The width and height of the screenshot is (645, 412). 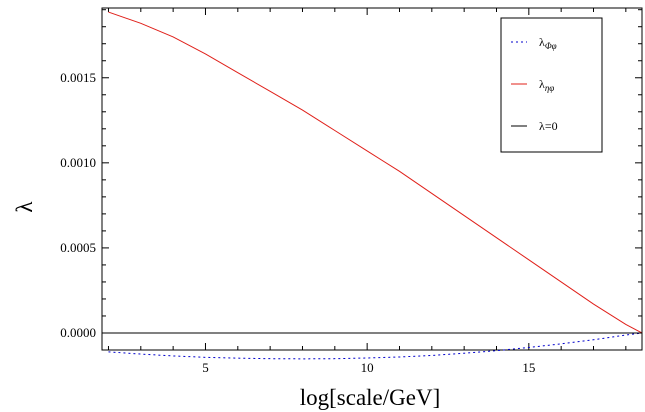 What do you see at coordinates (375, 346) in the screenshot?
I see `series-line-lambda-phi-varphi` at bounding box center [375, 346].